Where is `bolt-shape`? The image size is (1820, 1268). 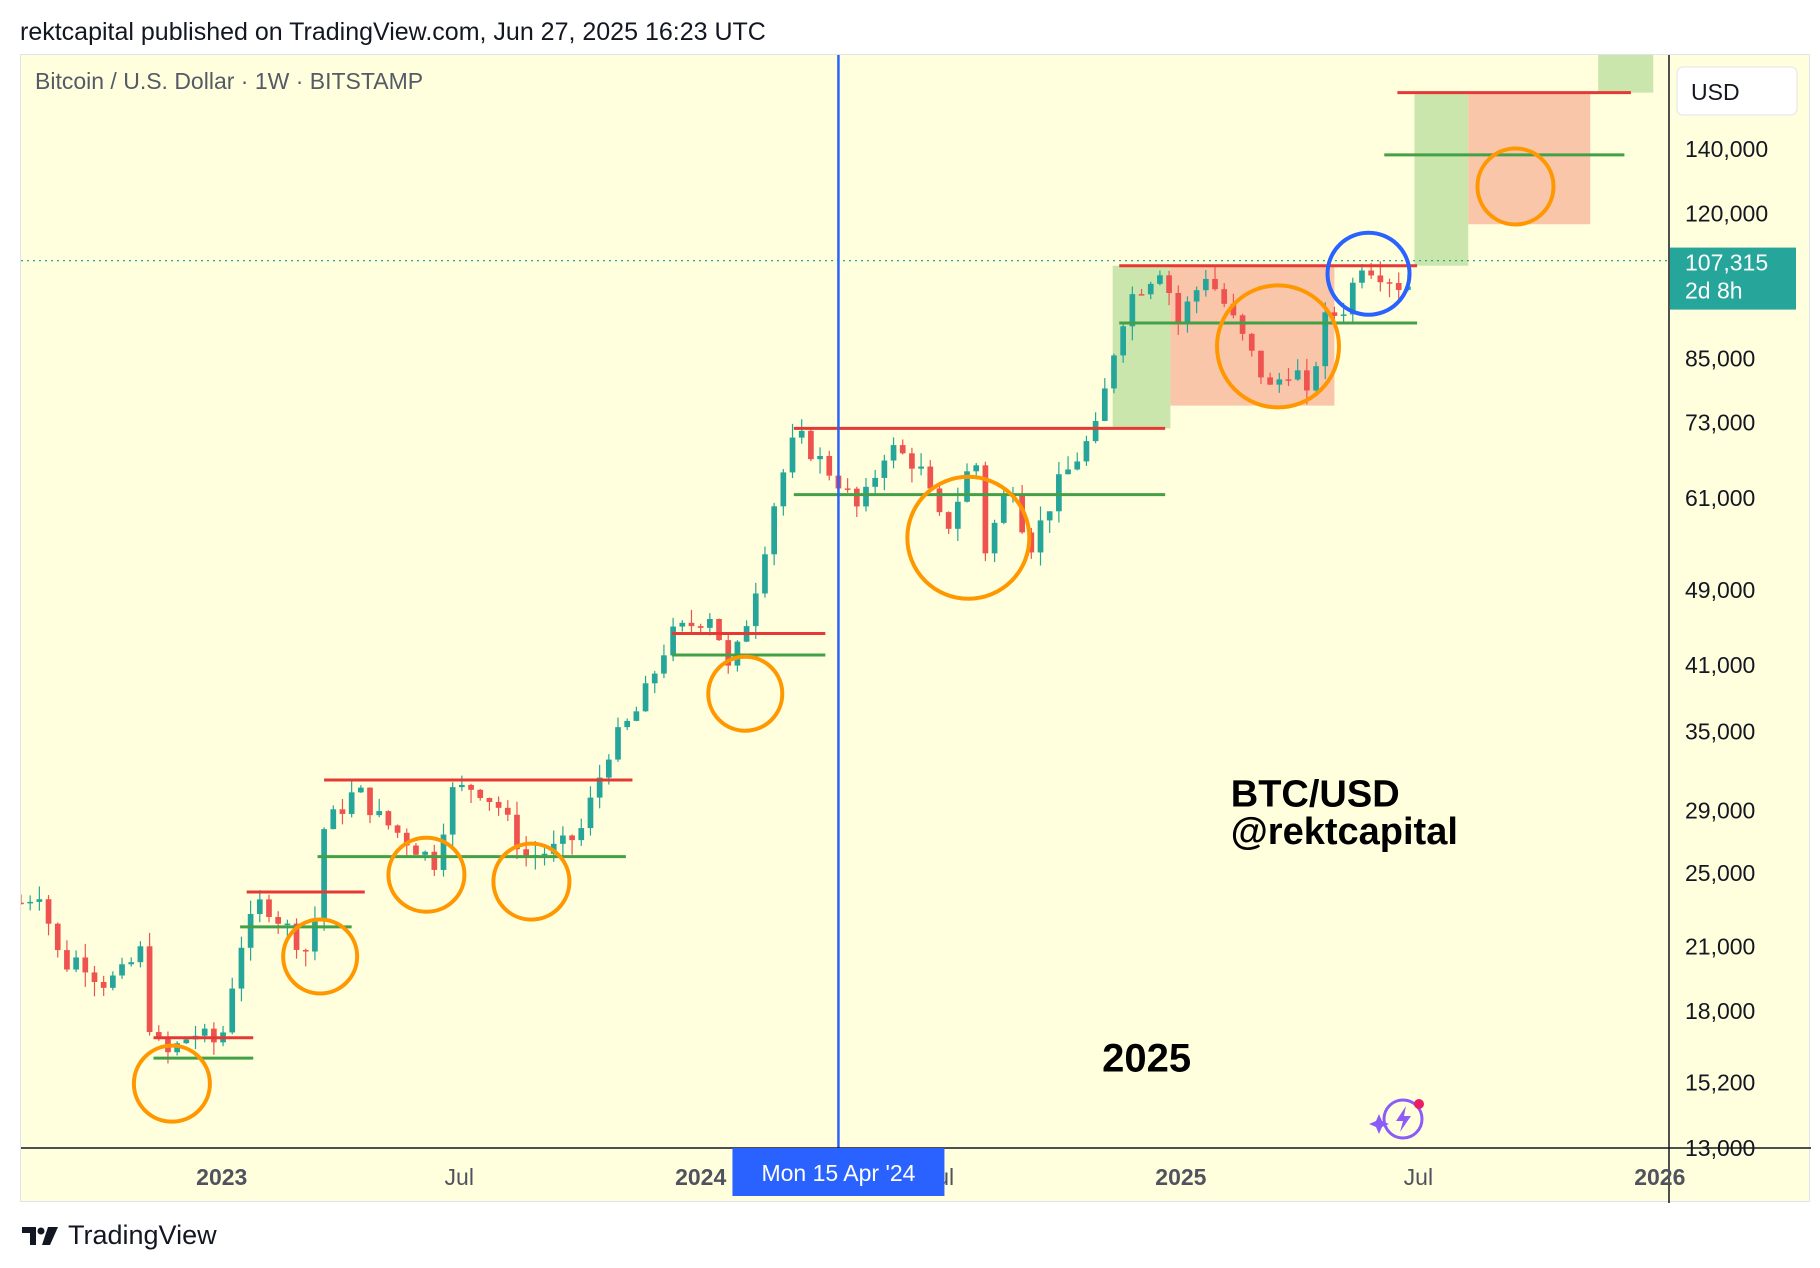 bolt-shape is located at coordinates (1403, 1119).